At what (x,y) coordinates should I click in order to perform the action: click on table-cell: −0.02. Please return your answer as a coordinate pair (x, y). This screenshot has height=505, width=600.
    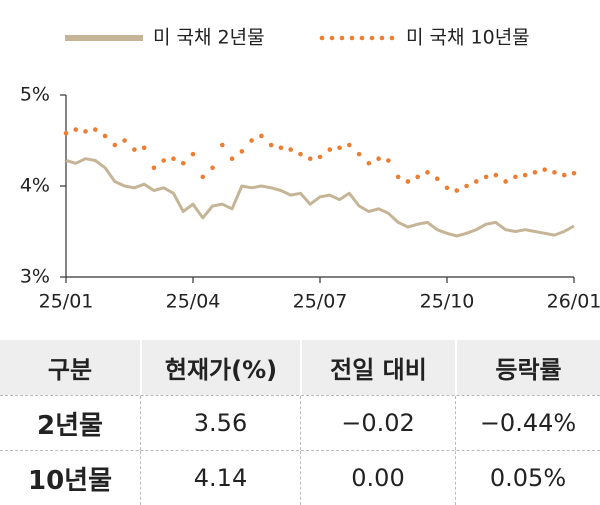
    Looking at the image, I should click on (377, 423).